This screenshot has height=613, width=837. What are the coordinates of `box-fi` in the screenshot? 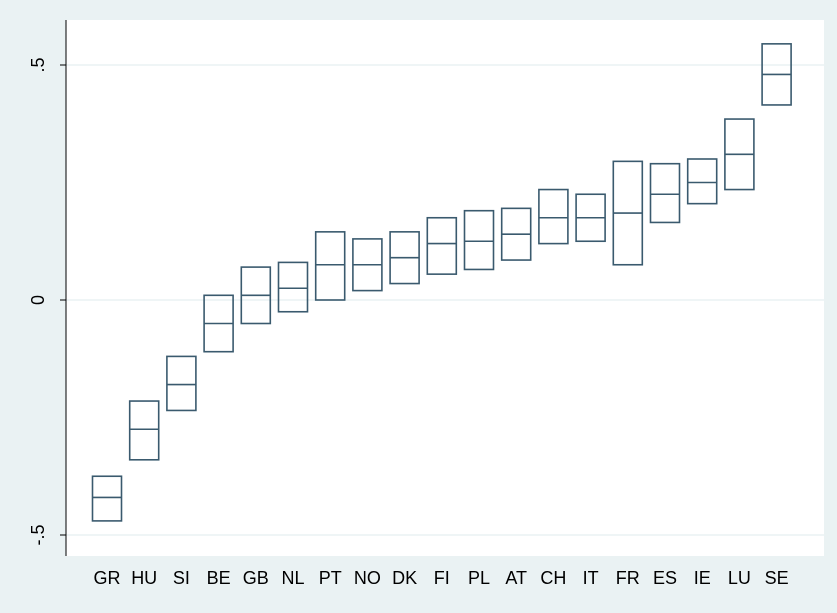 It's located at (442, 245).